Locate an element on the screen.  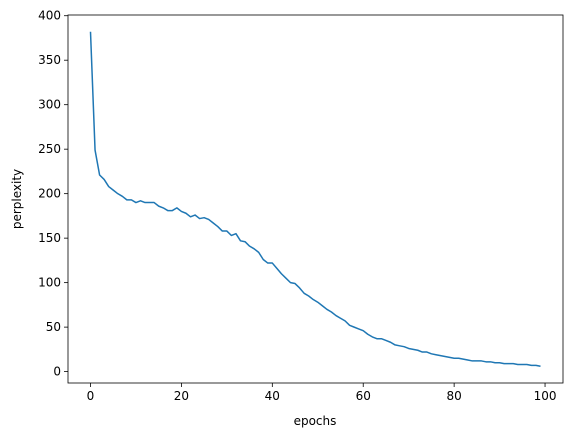
x-tick-label: 20 is located at coordinates (181, 396).